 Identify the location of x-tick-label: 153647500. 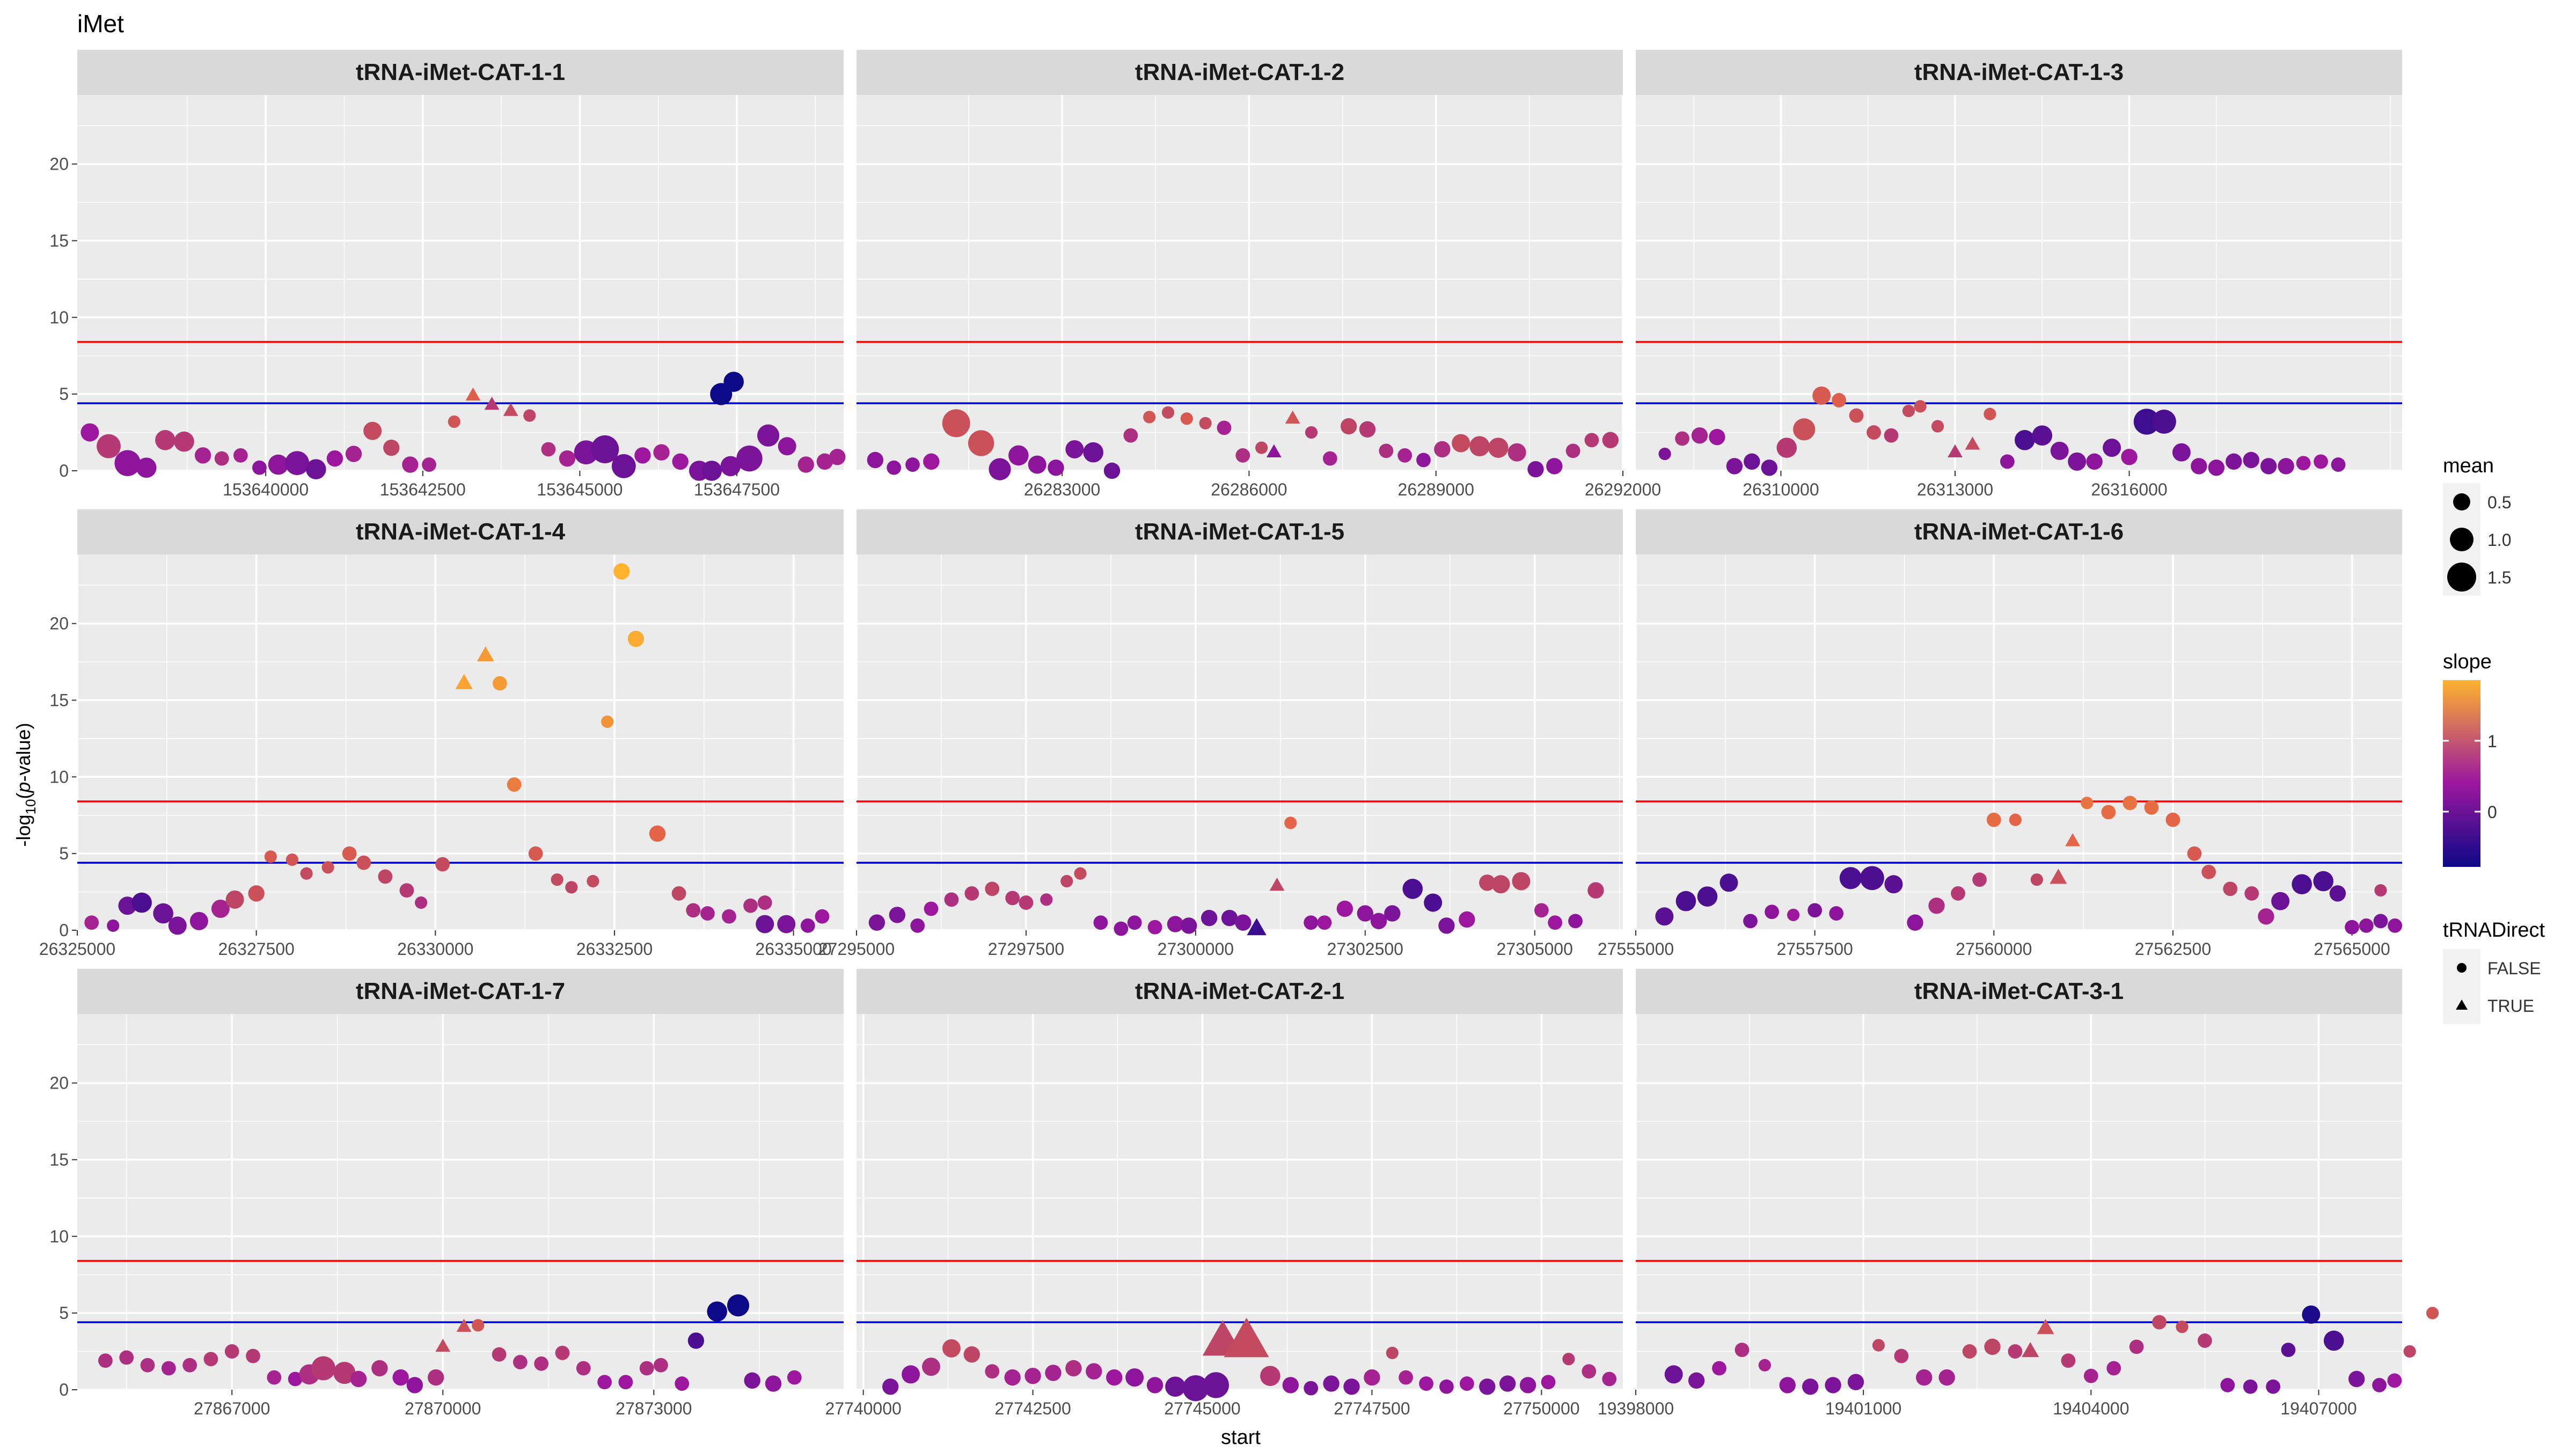
(737, 489).